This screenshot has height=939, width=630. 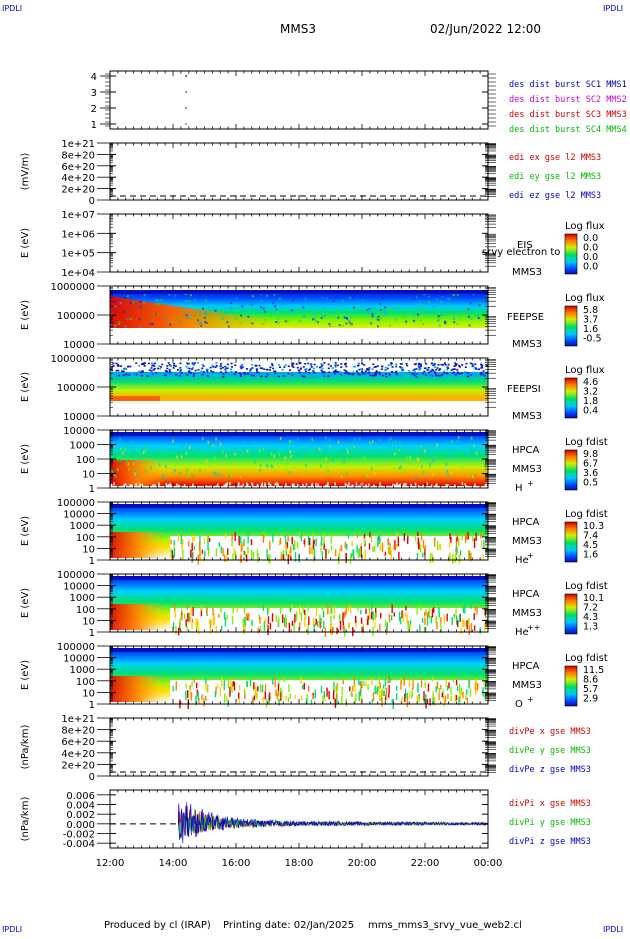 What do you see at coordinates (530, 483) in the screenshot?
I see `species-charge: +` at bounding box center [530, 483].